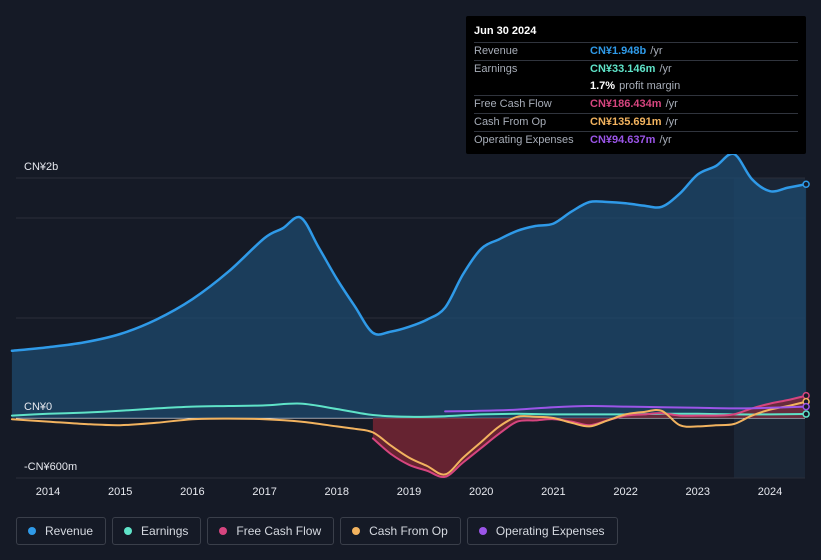 Image resolution: width=821 pixels, height=560 pixels. Describe the element at coordinates (698, 492) in the screenshot. I see `x-tick-label: 2023` at that location.